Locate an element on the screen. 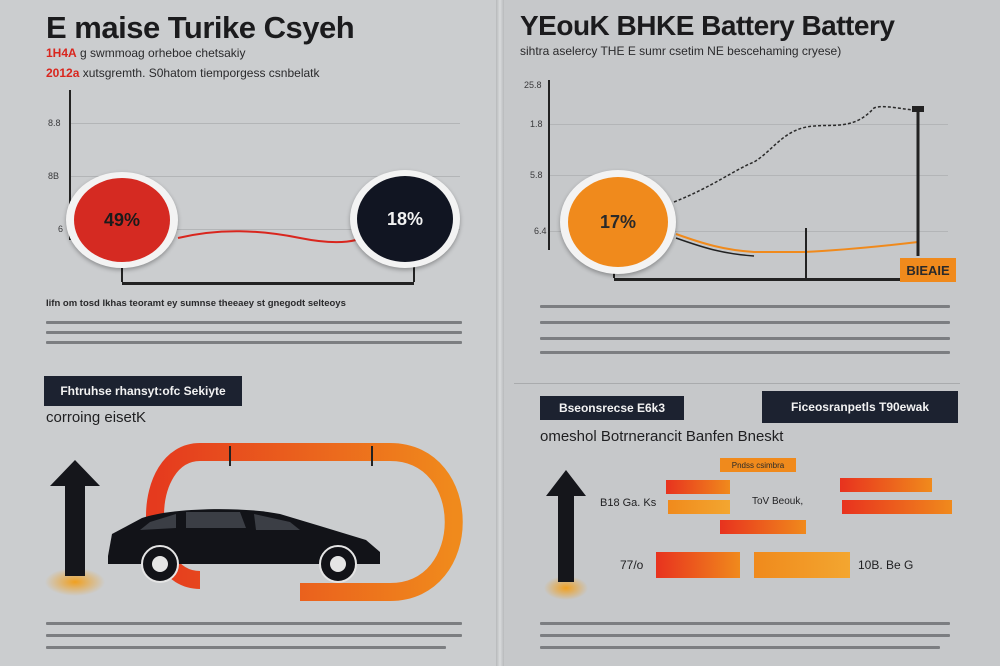 This screenshot has height=666, width=1000. left-subtitle-red-2: 2012a is located at coordinates (63, 73).